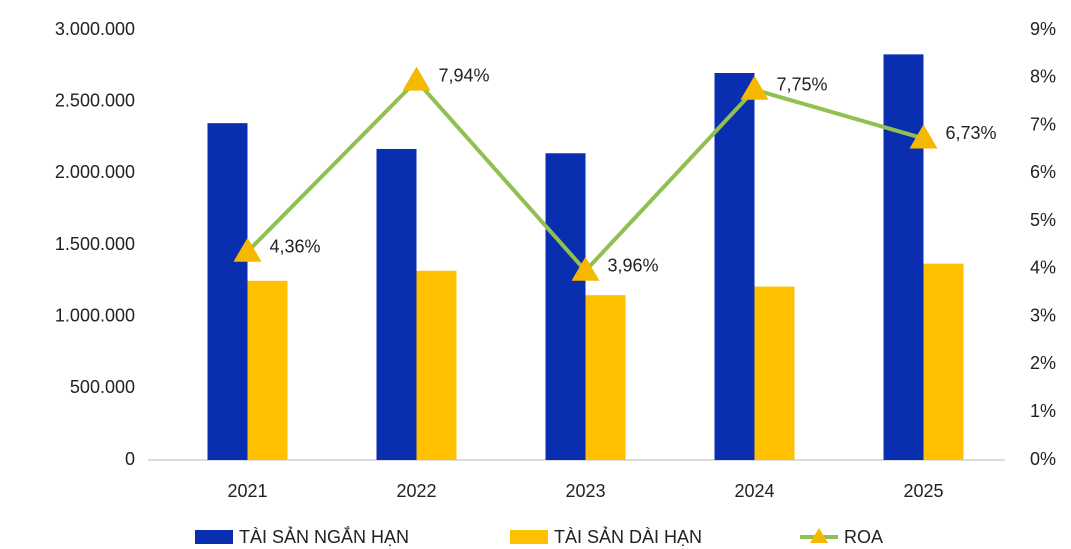  What do you see at coordinates (95, 315) in the screenshot?
I see `y-tick-label: 1.000.000` at bounding box center [95, 315].